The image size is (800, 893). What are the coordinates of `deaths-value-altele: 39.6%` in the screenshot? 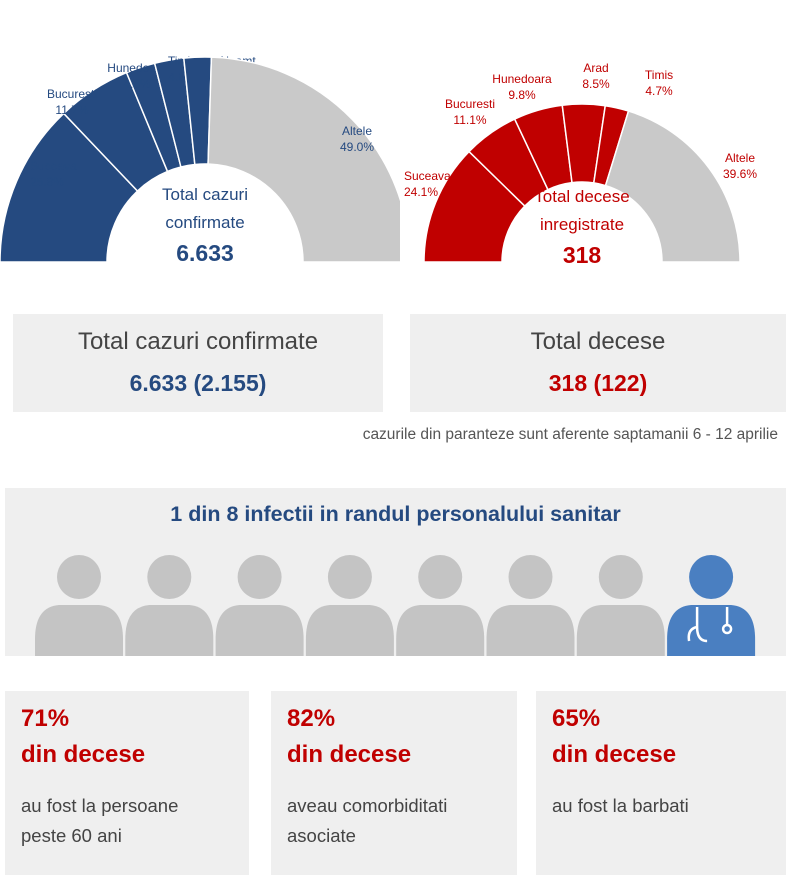 It's located at (740, 174).